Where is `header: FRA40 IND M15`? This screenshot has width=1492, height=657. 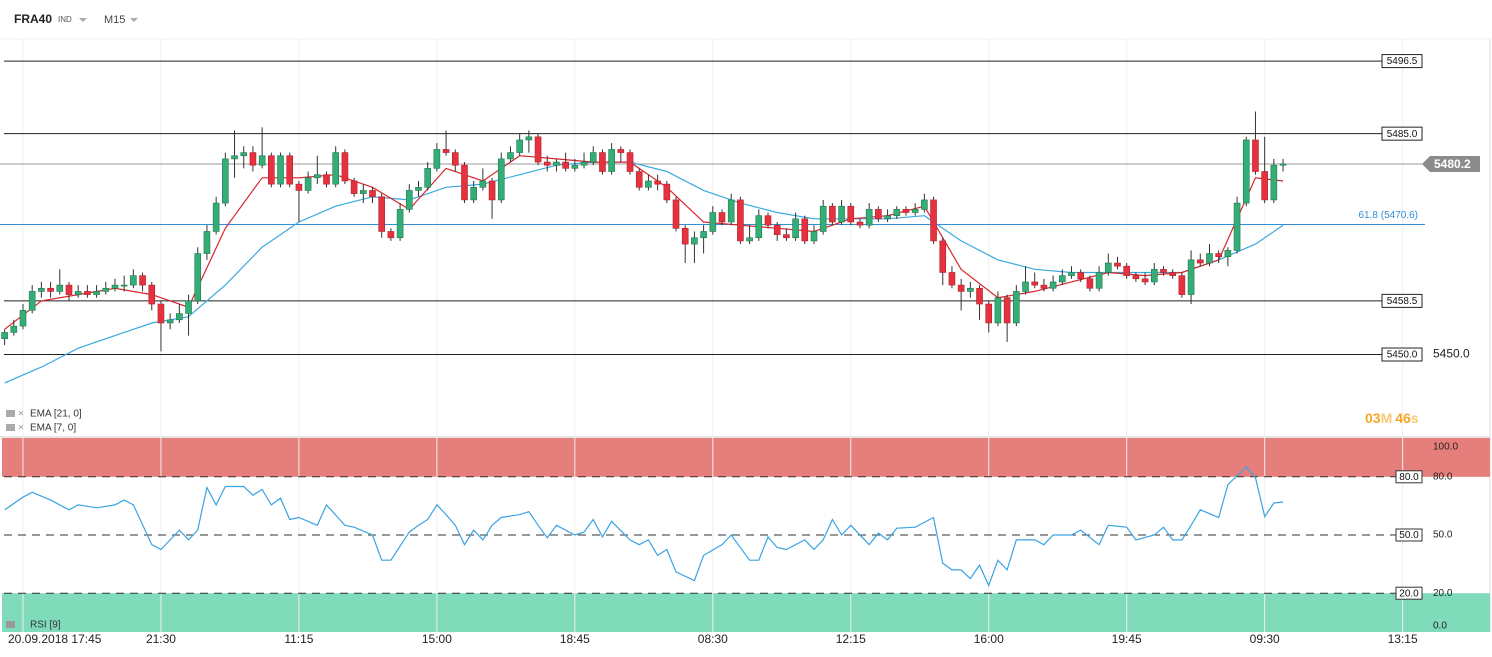 header: FRA40 IND M15 is located at coordinates (76, 19).